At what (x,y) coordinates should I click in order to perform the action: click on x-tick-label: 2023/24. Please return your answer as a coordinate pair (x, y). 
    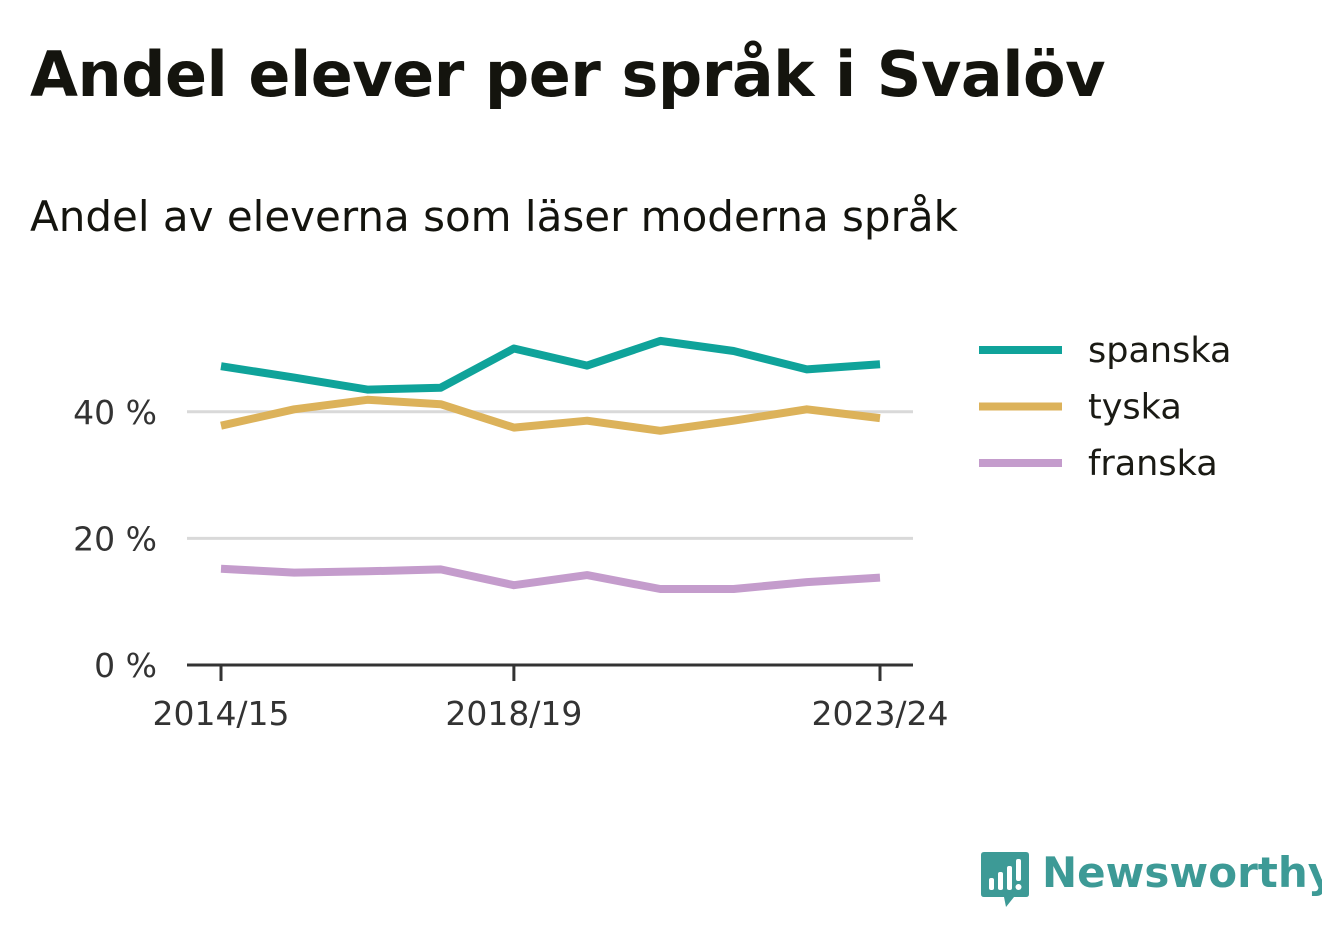
    Looking at the image, I should click on (879, 713).